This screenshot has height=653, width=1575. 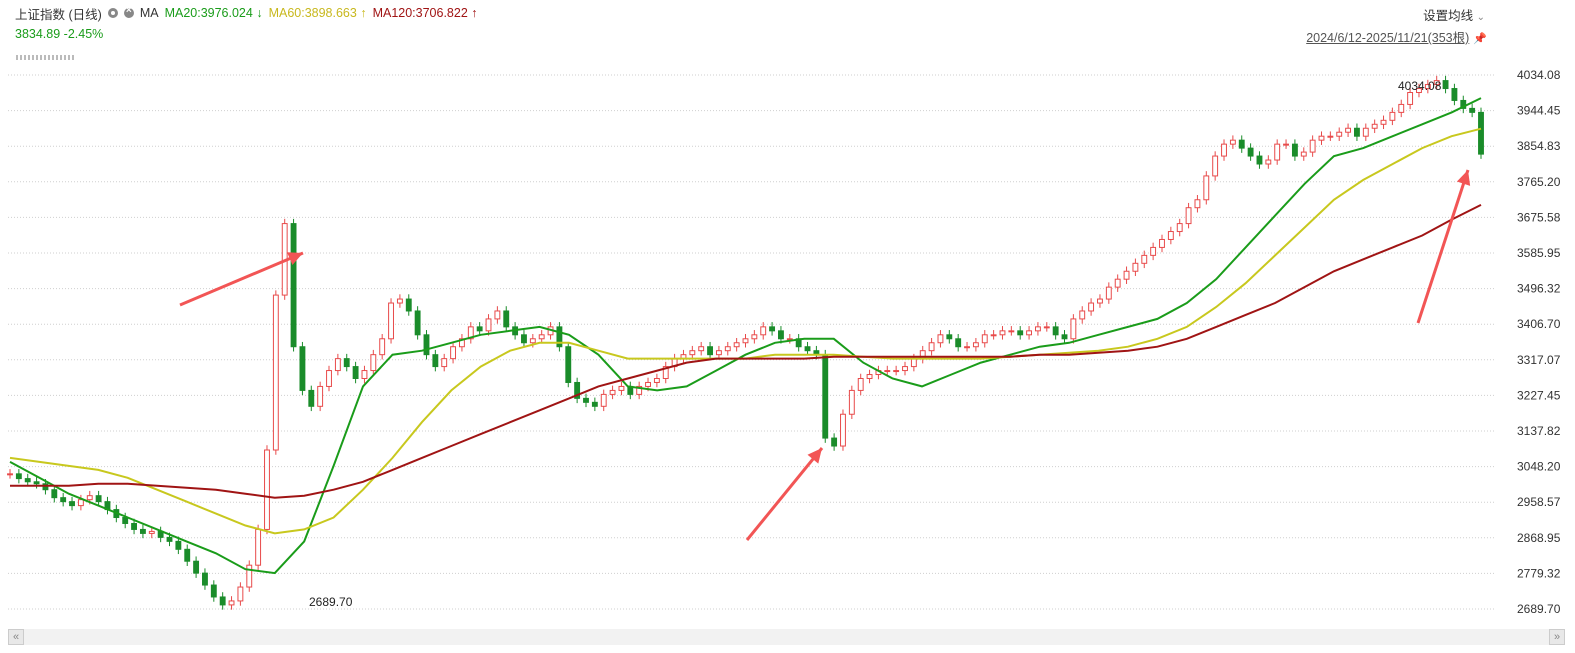 I want to click on gear-icon, so click(x=112, y=13).